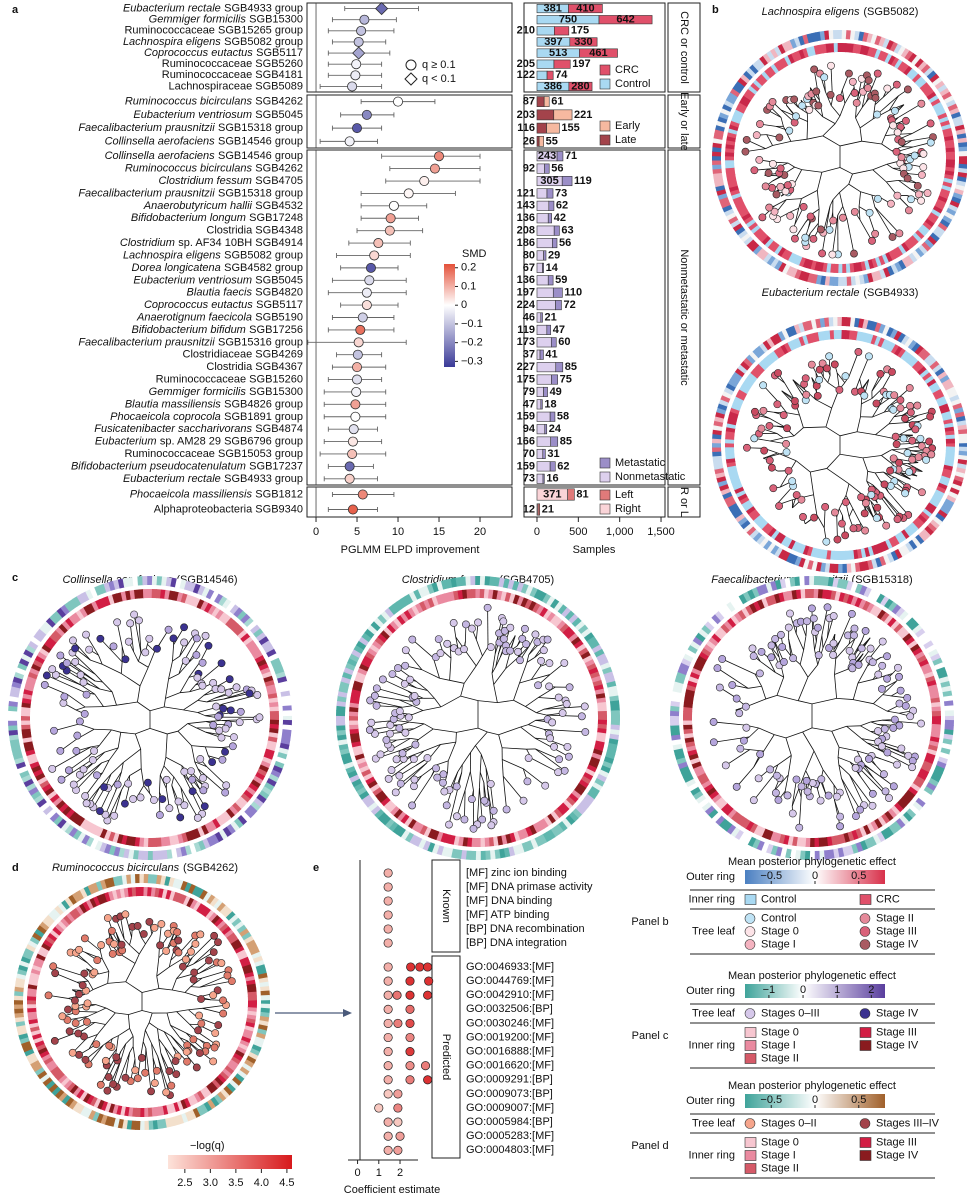  I want to click on species-label-id: SGB15300, so click(276, 20).